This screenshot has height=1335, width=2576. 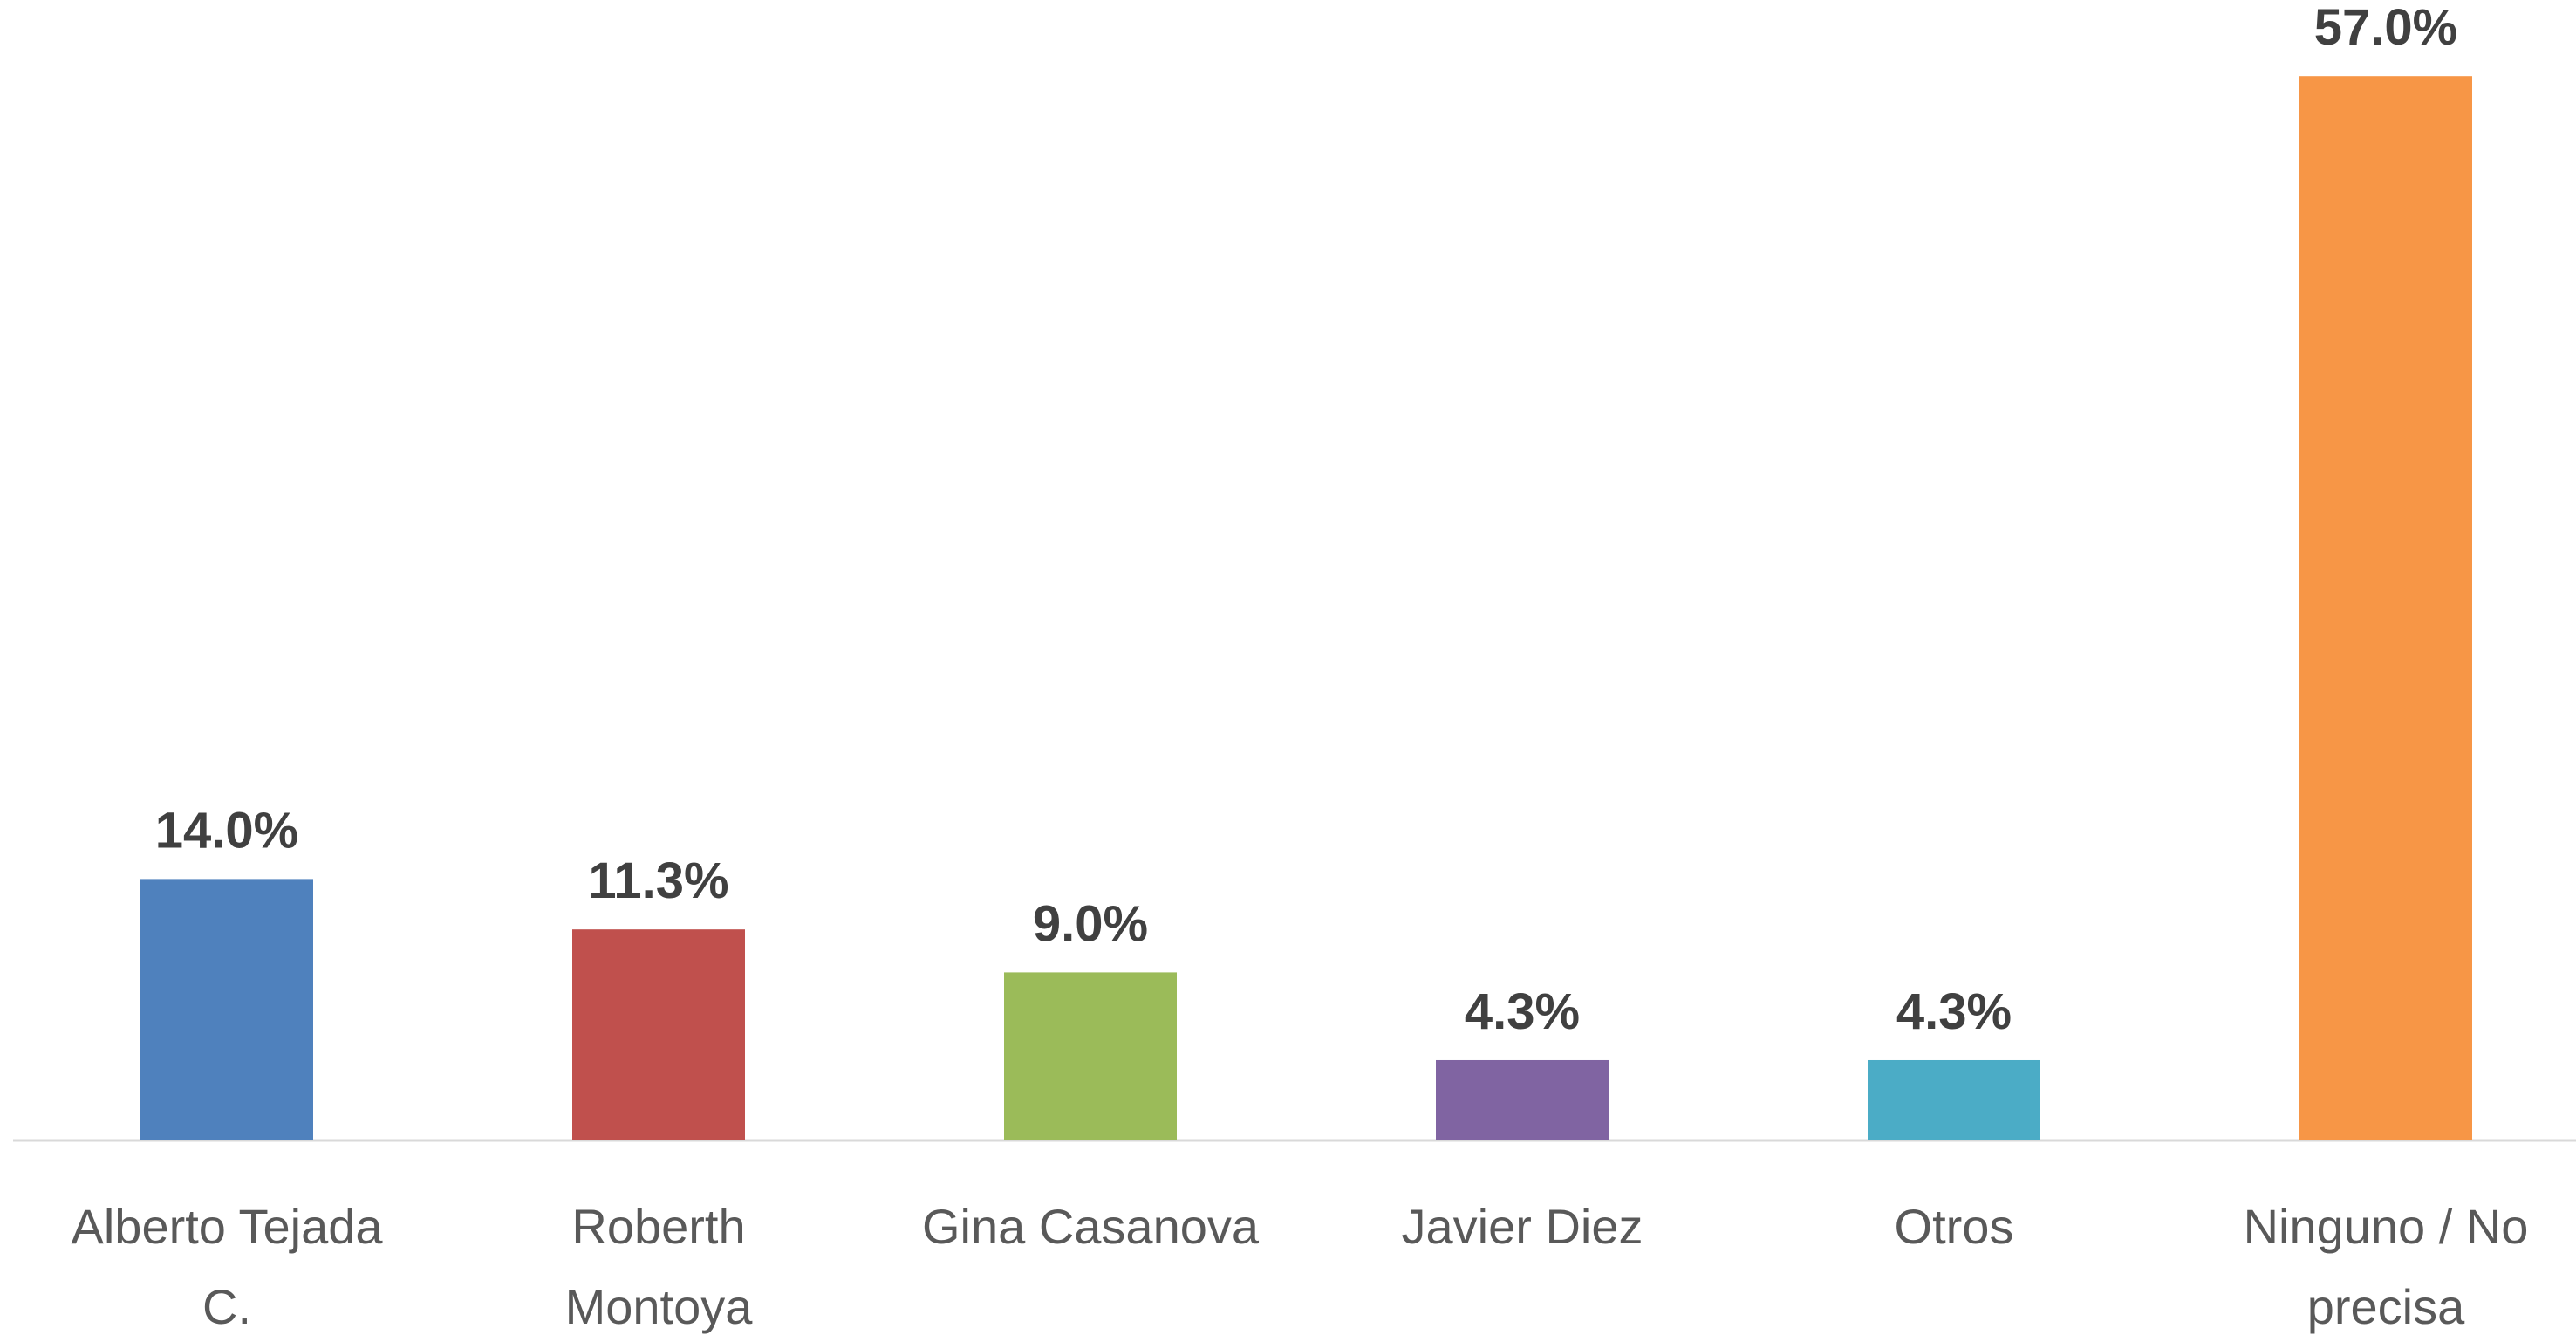 What do you see at coordinates (1091, 1226) in the screenshot?
I see `x-tick-label: Gina Casanova` at bounding box center [1091, 1226].